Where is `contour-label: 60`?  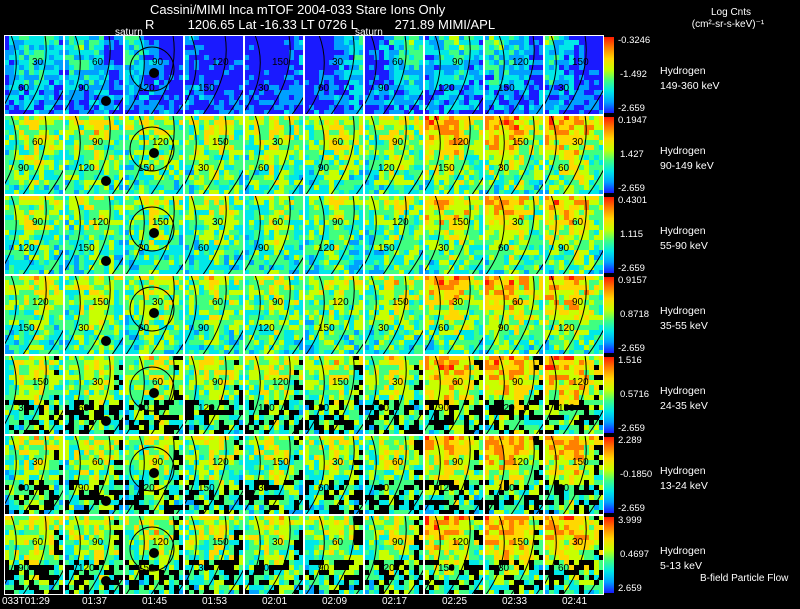 contour-label: 60 is located at coordinates (324, 88).